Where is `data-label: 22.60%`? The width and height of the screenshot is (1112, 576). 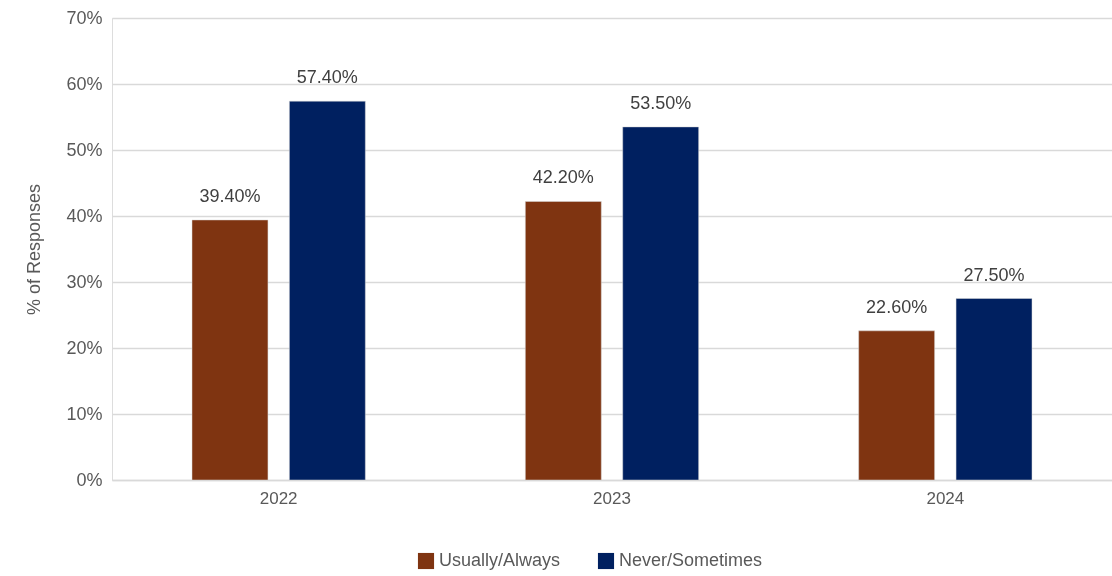
data-label: 22.60% is located at coordinates (897, 306).